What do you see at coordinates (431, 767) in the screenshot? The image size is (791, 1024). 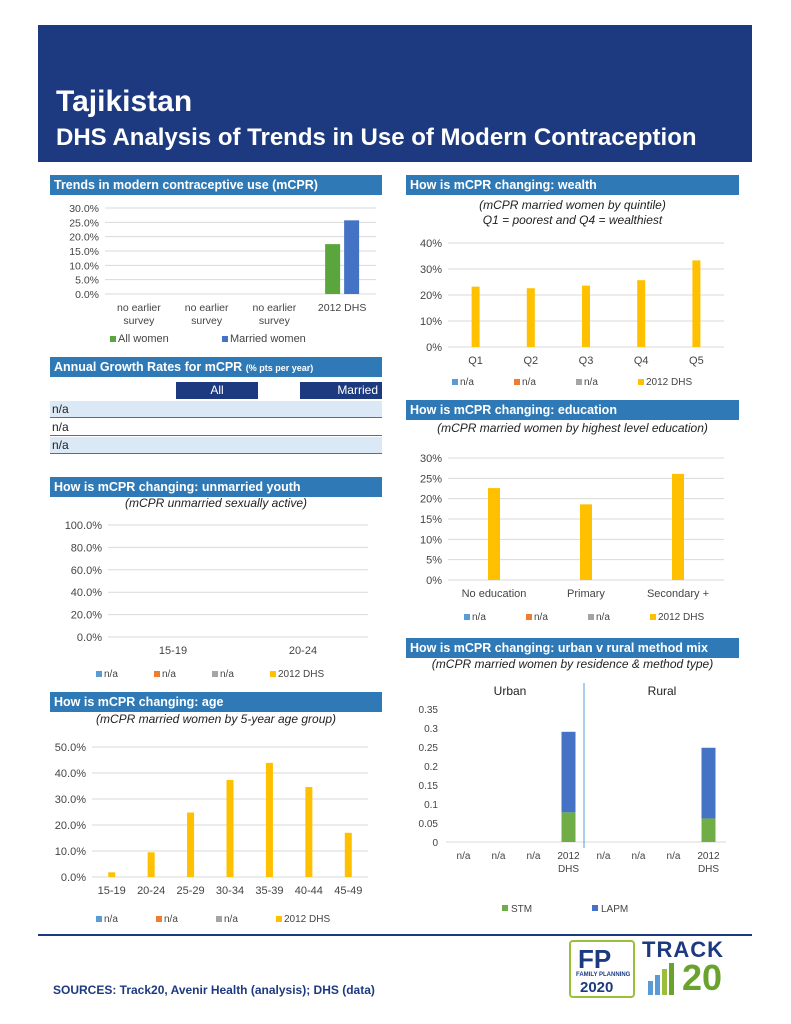 I see `y-tick-label: 0.2` at bounding box center [431, 767].